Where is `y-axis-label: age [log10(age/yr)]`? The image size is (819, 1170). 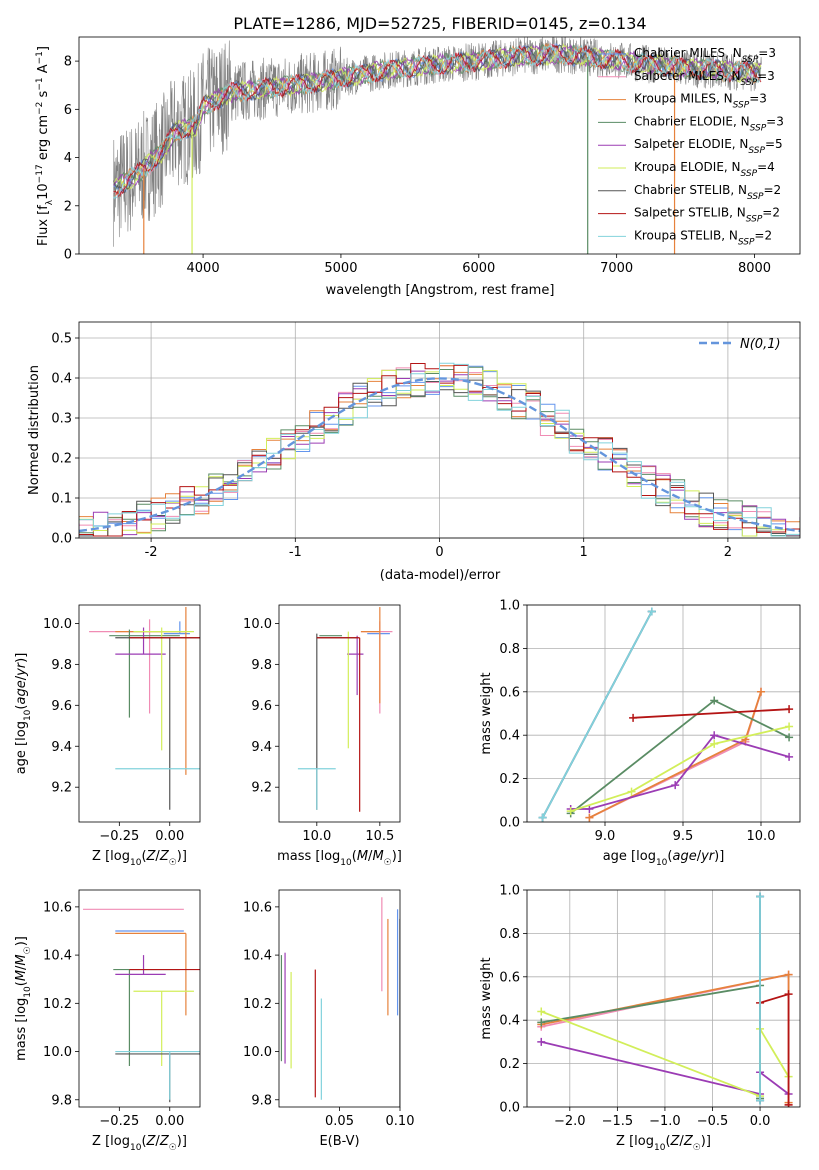
y-axis-label: age [log10(age/yr)] is located at coordinates (23, 714).